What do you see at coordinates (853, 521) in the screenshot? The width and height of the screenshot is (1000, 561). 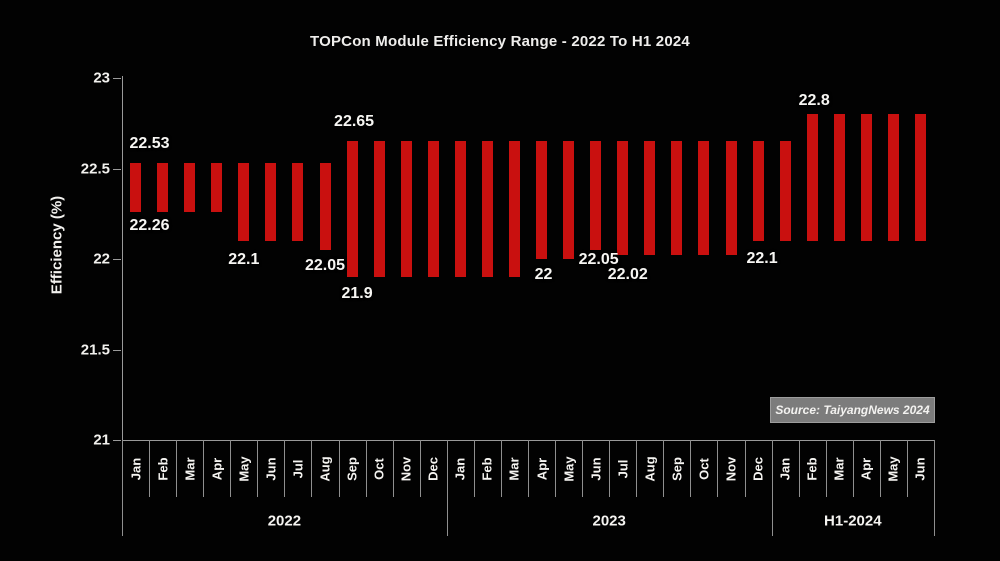 I see `x-year-label: H1-2024` at bounding box center [853, 521].